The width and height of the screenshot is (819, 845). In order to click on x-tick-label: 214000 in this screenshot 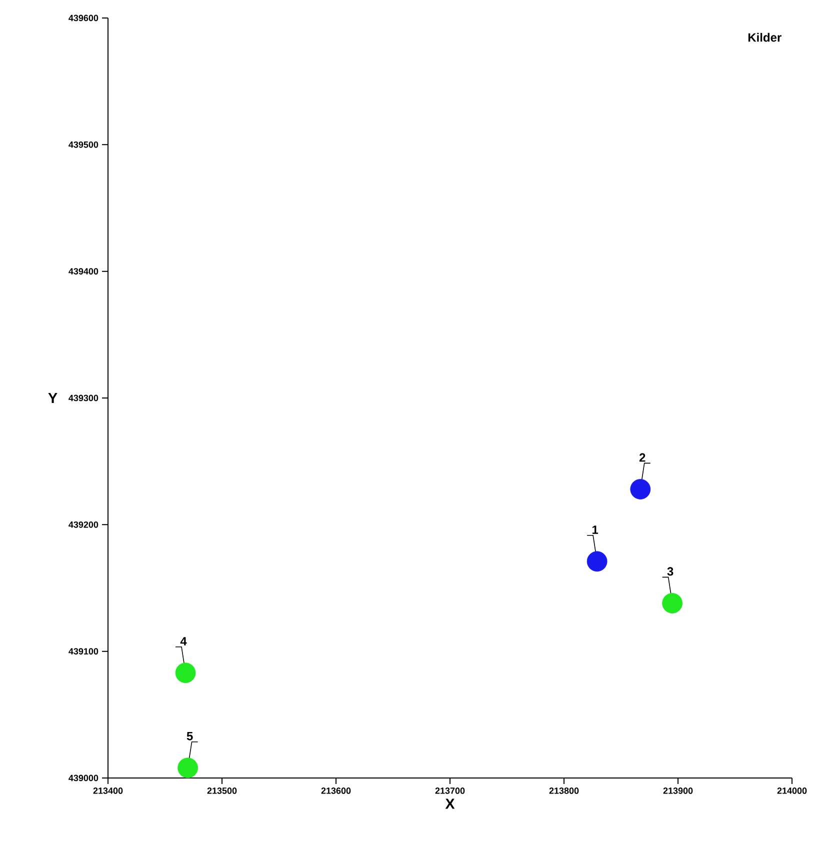, I will do `click(792, 791)`.